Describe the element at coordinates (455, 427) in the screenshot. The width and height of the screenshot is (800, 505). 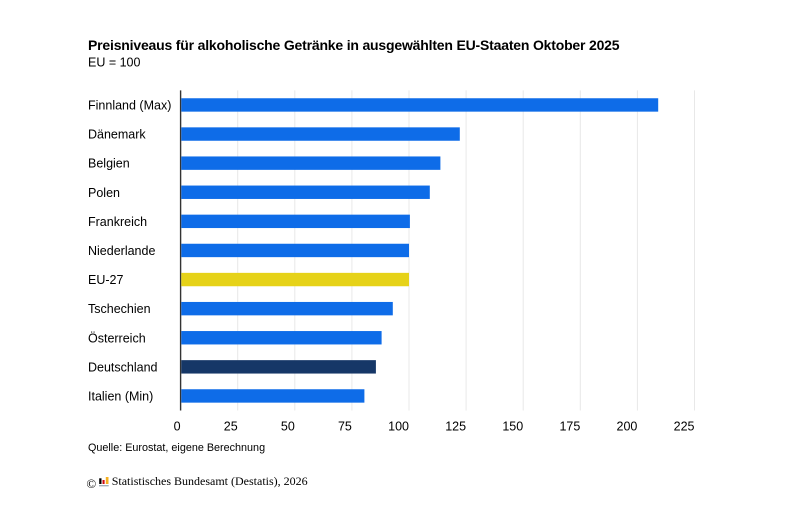
I see `svg-text: 125` at that location.